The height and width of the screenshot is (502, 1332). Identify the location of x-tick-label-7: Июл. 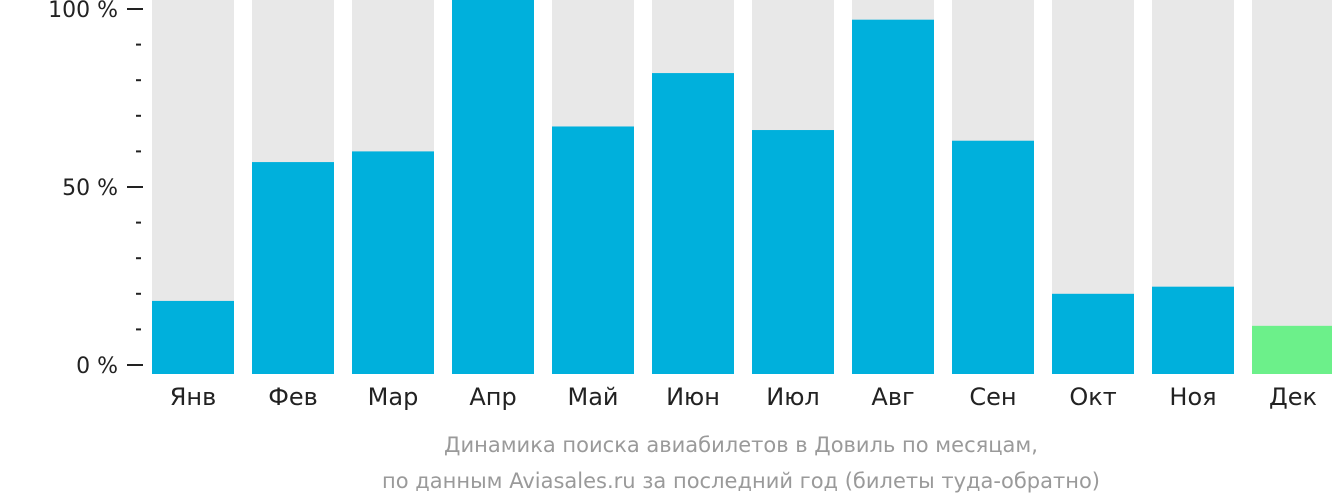
(793, 397).